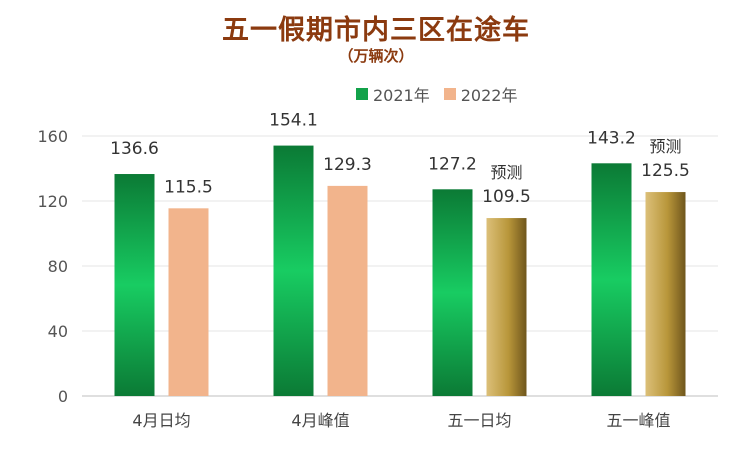 This screenshot has height=452, width=752. What do you see at coordinates (347, 165) in the screenshot?
I see `data-label-2022: 129.3` at bounding box center [347, 165].